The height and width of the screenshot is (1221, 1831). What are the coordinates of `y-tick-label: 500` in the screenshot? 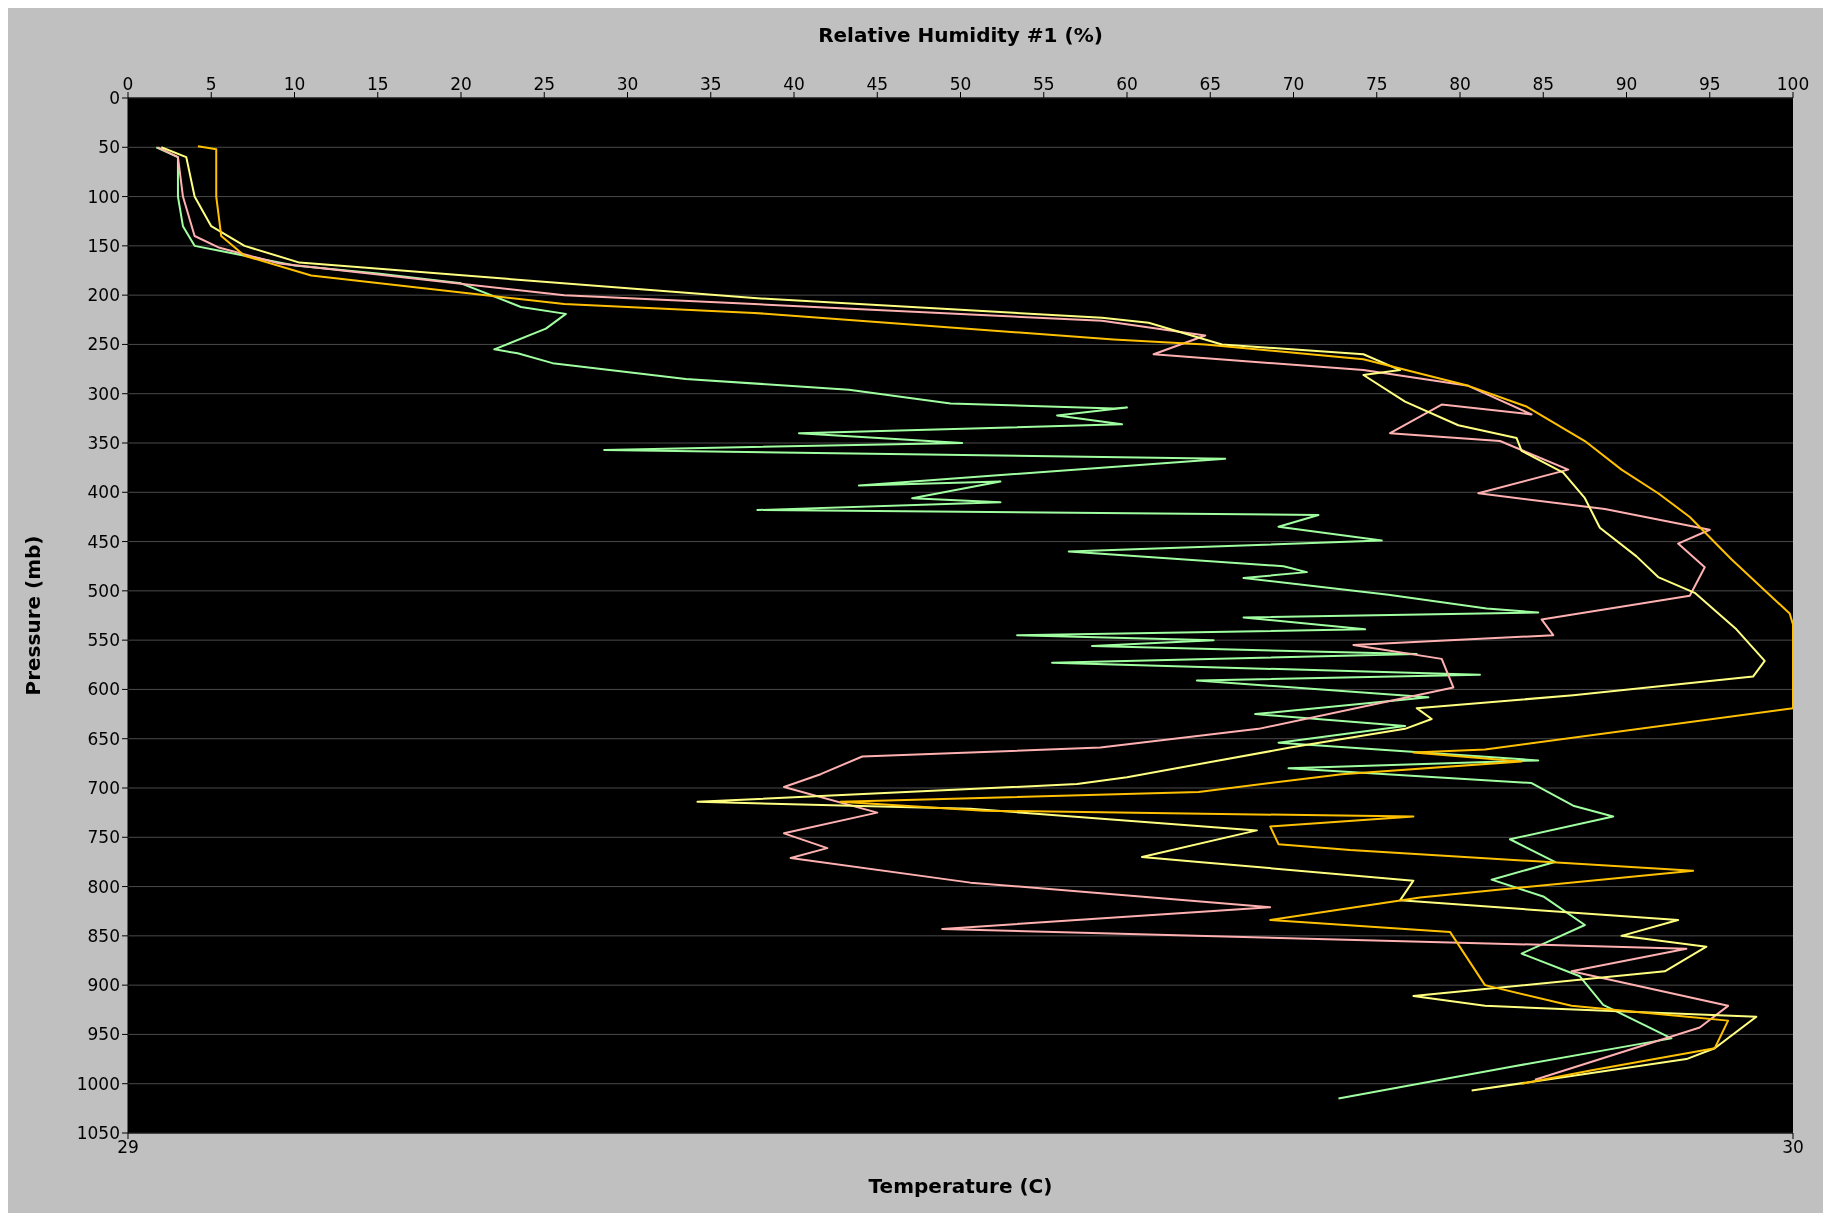 It's located at (103, 590).